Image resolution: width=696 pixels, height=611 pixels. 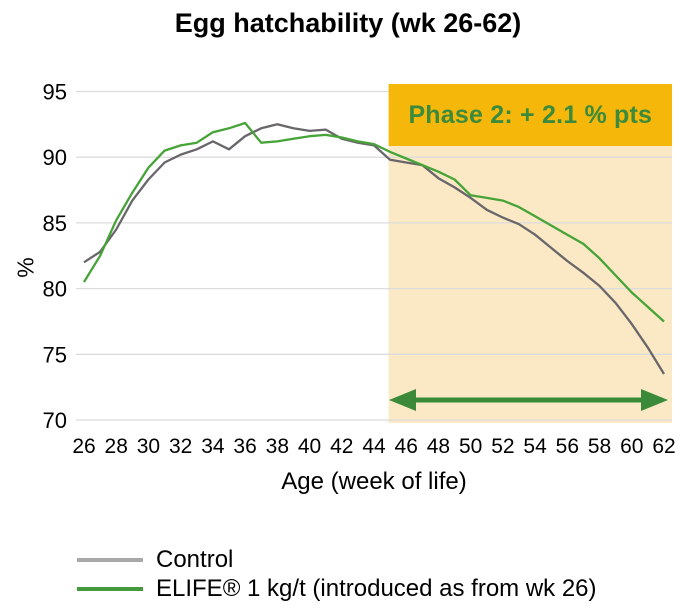 What do you see at coordinates (83, 446) in the screenshot?
I see `x-tick-26: 26` at bounding box center [83, 446].